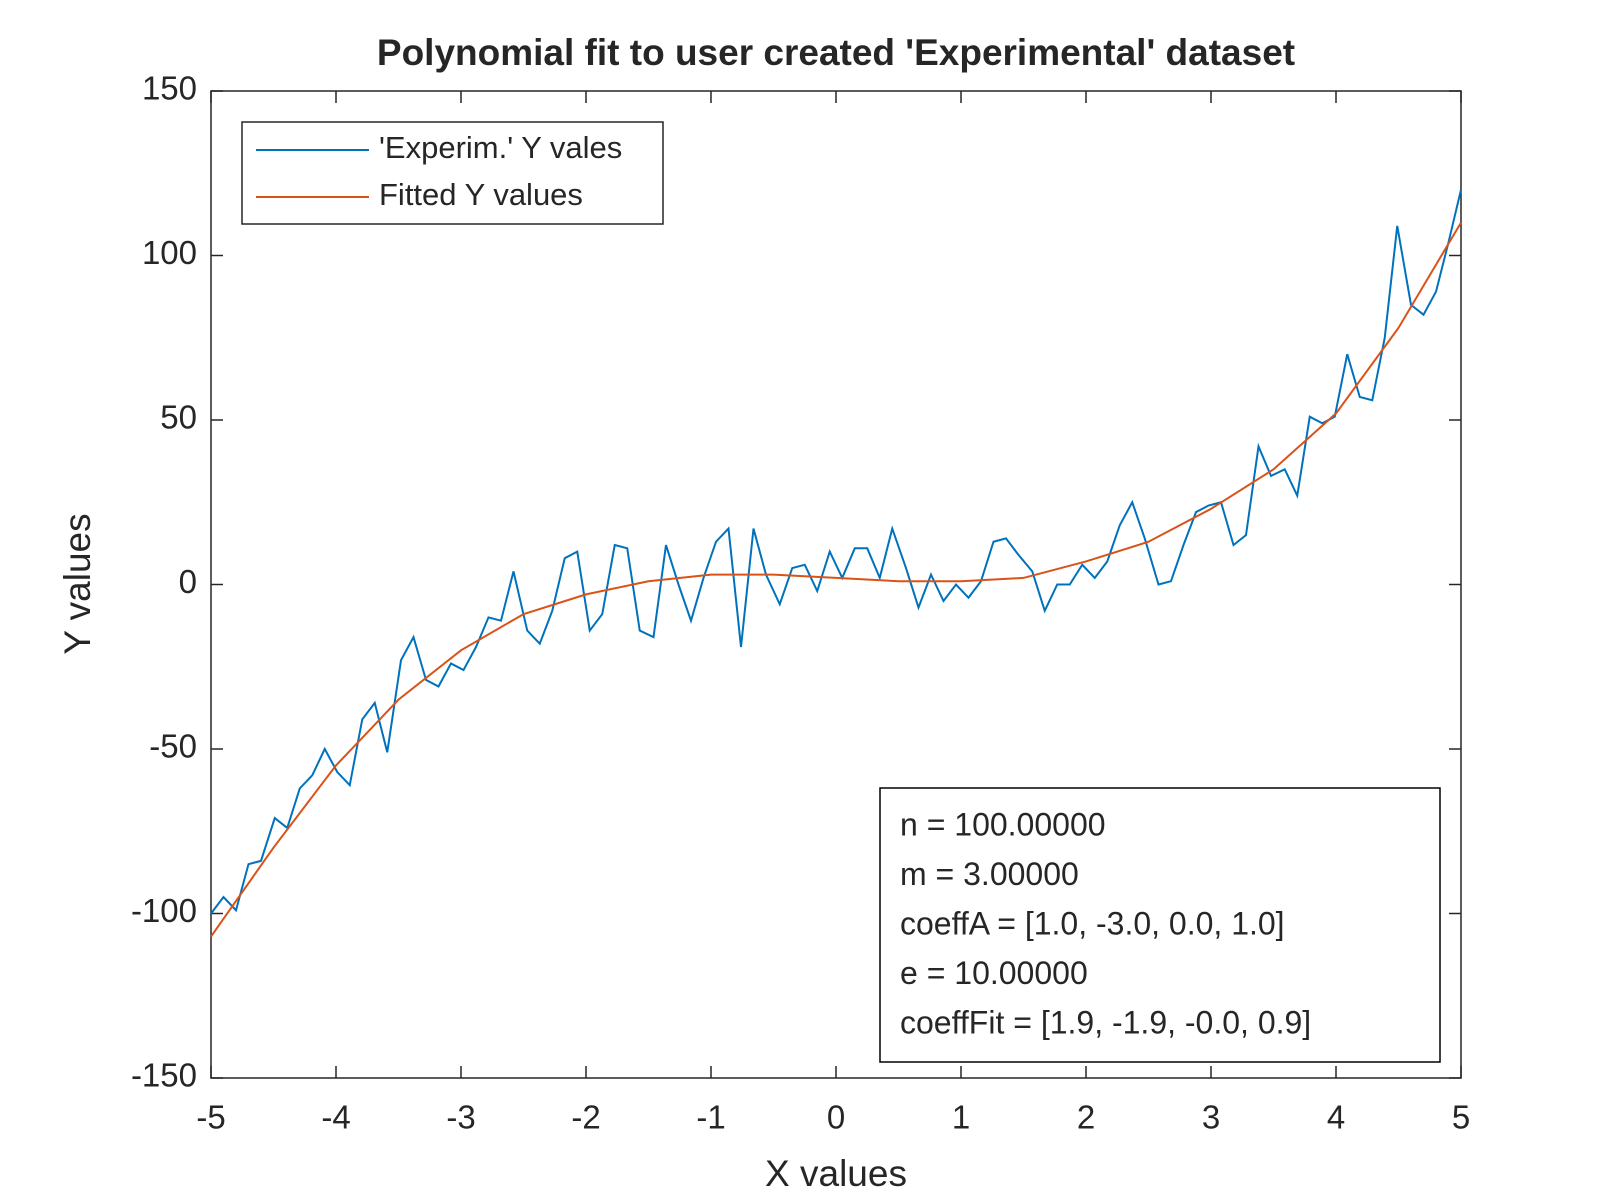 Image resolution: width=1600 pixels, height=1200 pixels. Describe the element at coordinates (1211, 1117) in the screenshot. I see `x-tick-label: 3` at that location.